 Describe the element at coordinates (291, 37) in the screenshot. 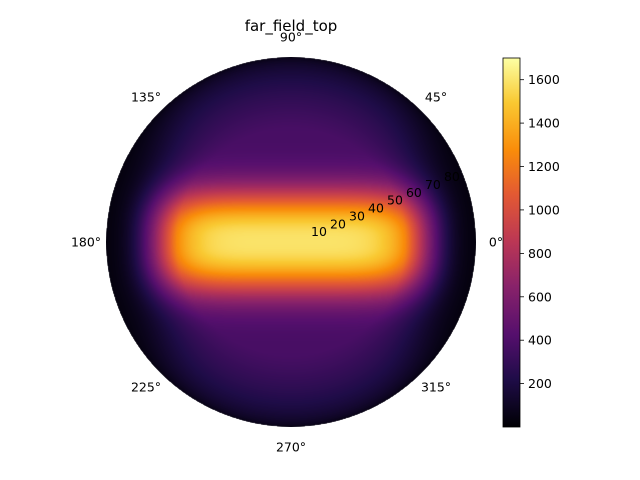

I see `angular-tick-90: 90°` at that location.